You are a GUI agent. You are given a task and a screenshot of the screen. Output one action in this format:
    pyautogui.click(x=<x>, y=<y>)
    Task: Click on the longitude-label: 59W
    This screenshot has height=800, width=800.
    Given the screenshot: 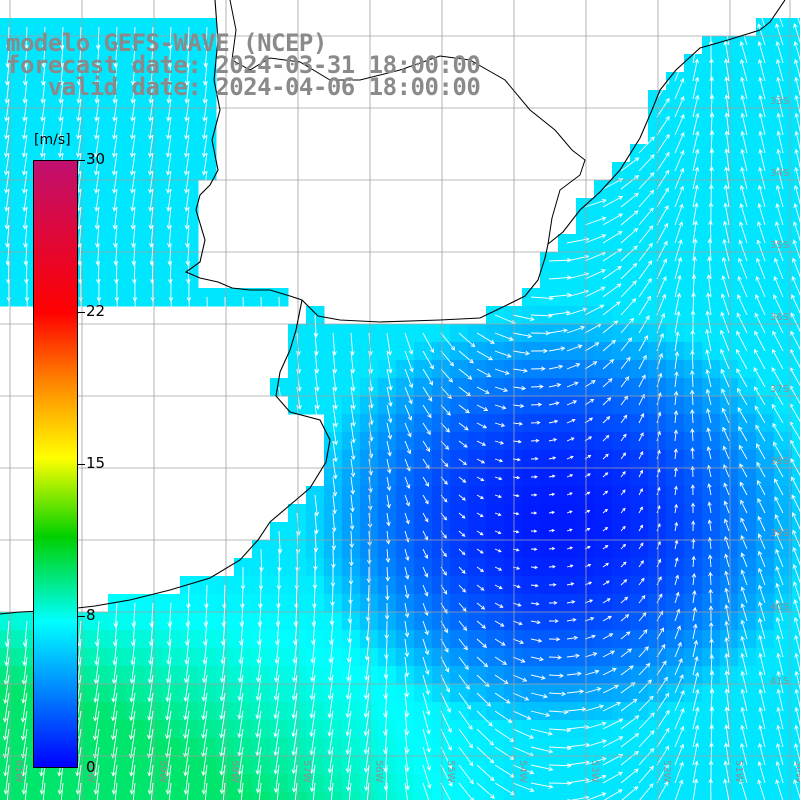 What is the action you would take?
    pyautogui.click(x=162, y=771)
    